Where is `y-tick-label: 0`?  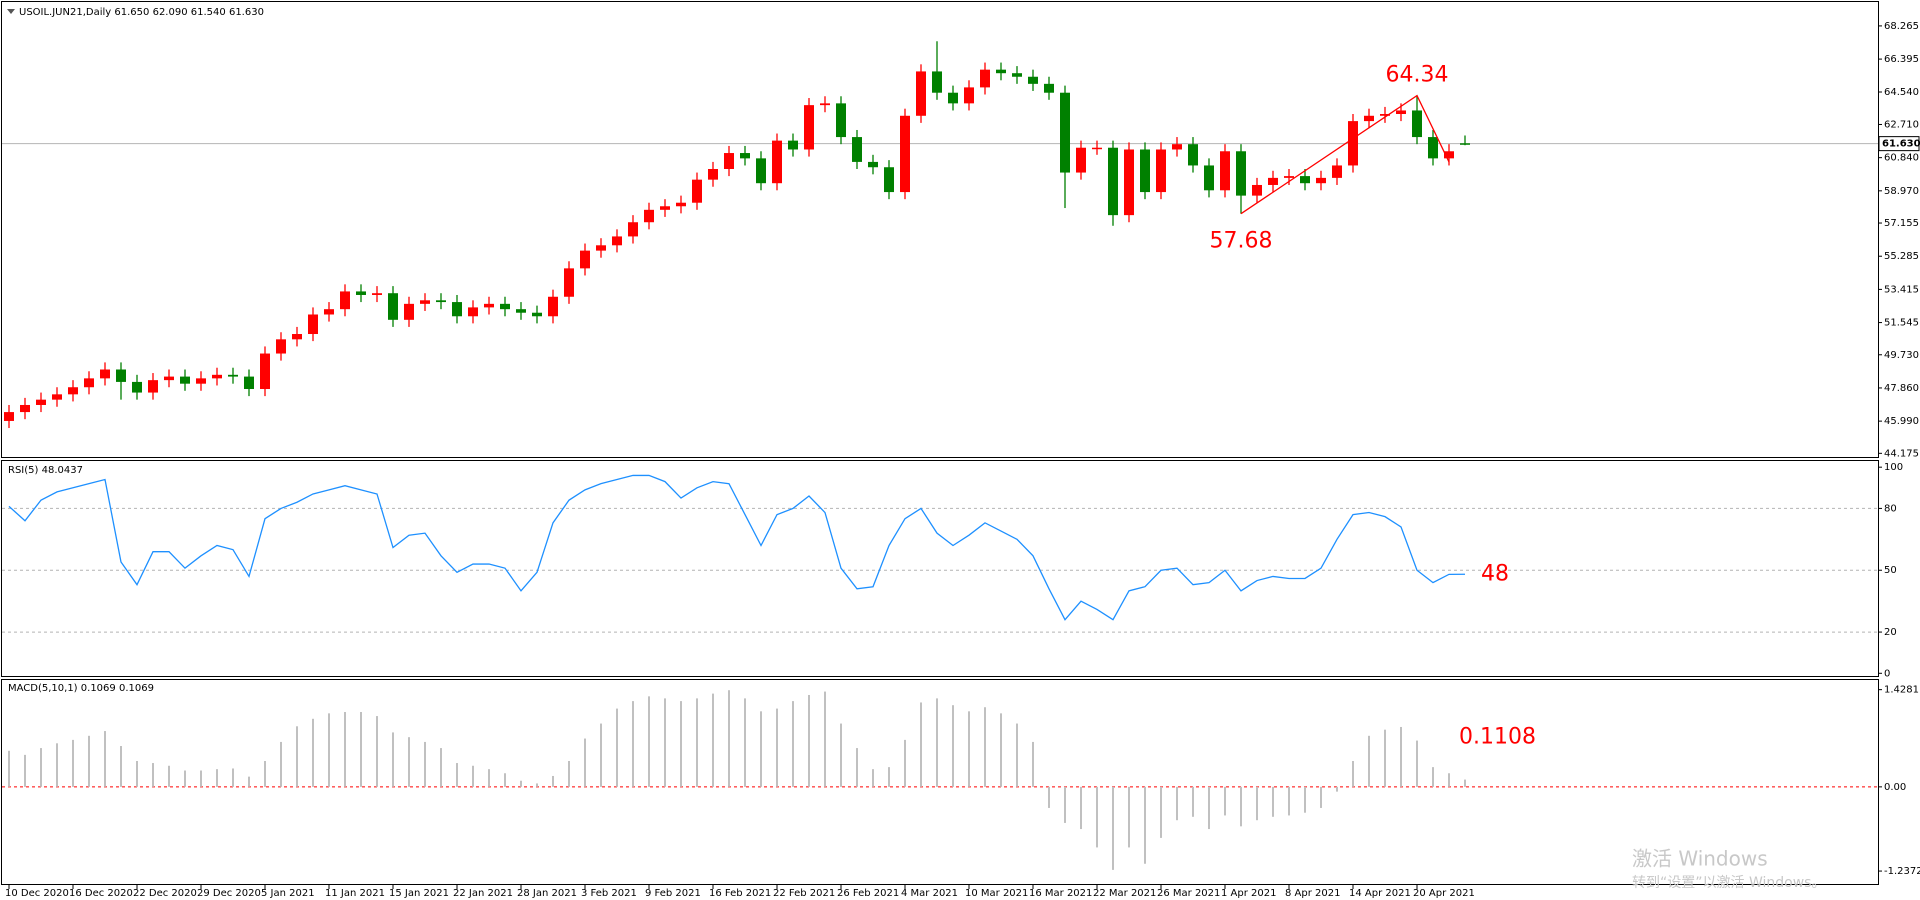 y-tick-label: 0 is located at coordinates (1887, 673).